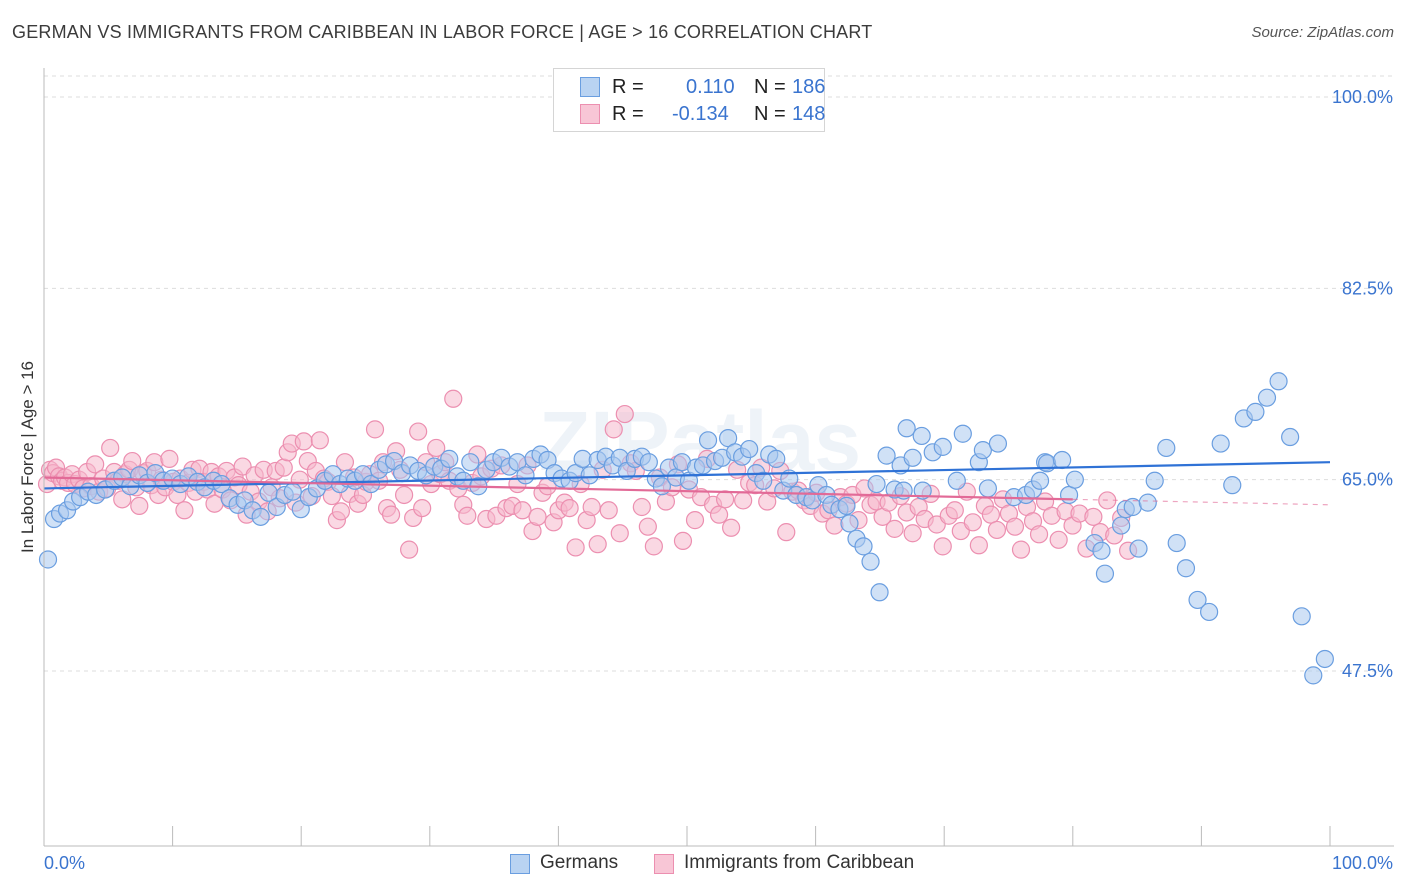  What do you see at coordinates (1201, 502) in the screenshot?
I see `caribbean-trend-extension` at bounding box center [1201, 502].